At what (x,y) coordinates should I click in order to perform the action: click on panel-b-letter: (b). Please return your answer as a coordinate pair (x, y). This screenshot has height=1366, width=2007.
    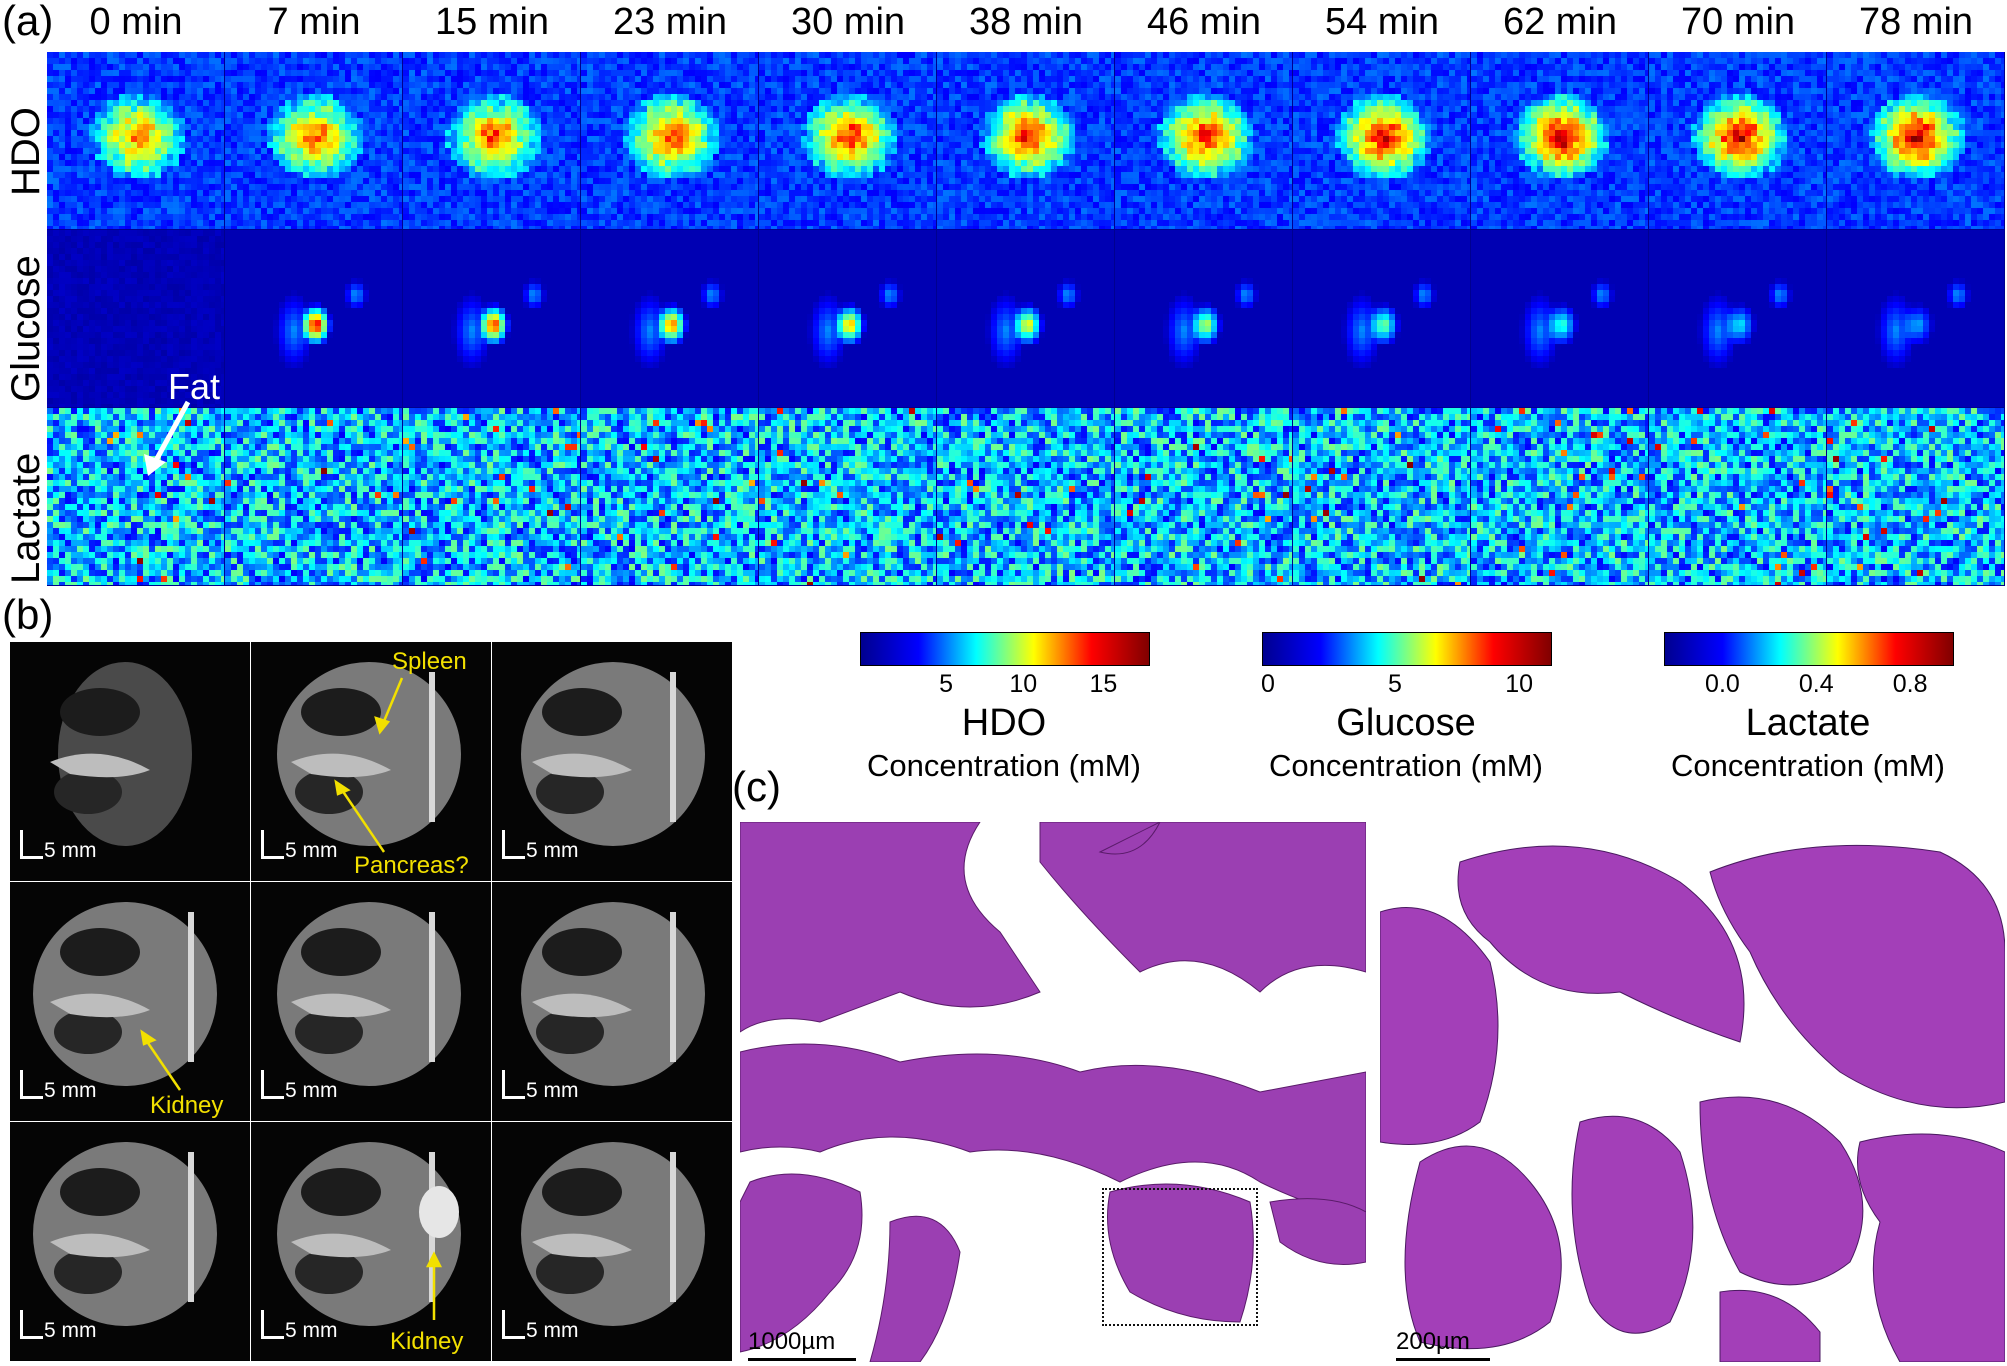
    Looking at the image, I should click on (27, 615).